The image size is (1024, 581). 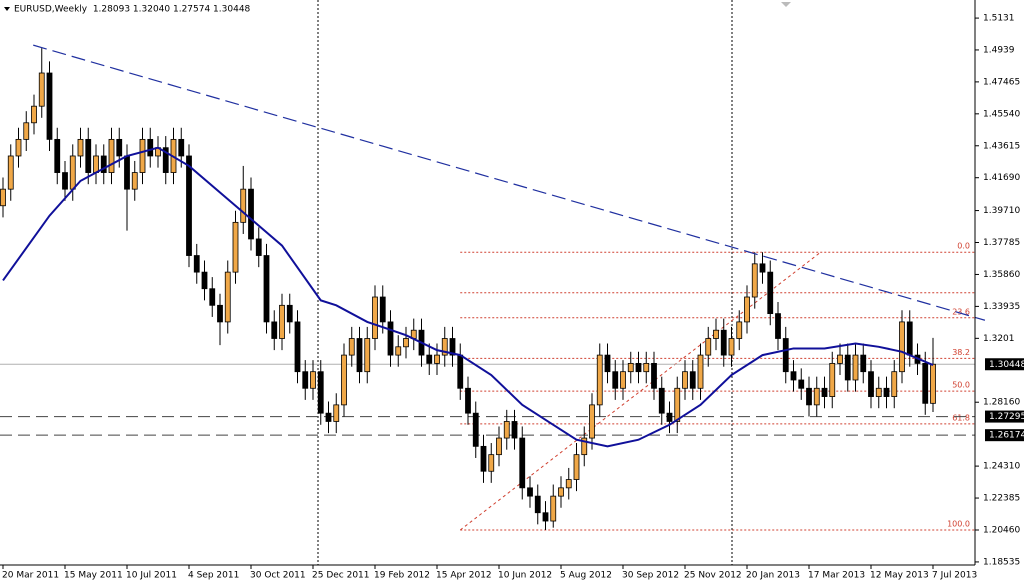 I want to click on y-tick-label: 1.45540, so click(x=1001, y=114).